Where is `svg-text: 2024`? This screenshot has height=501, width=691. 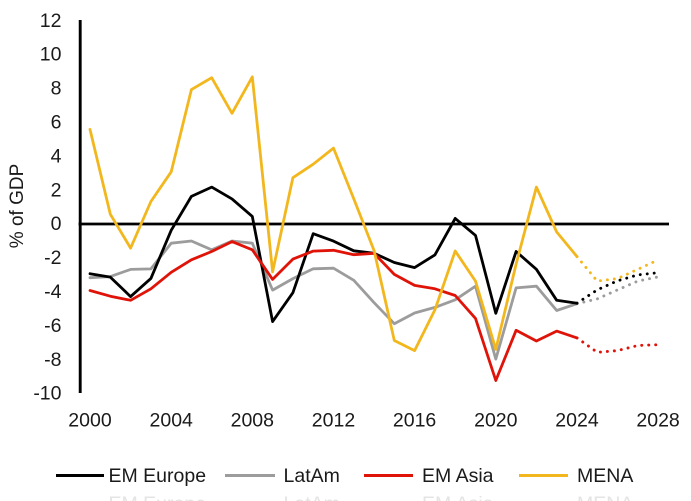 svg-text: 2024 is located at coordinates (577, 421).